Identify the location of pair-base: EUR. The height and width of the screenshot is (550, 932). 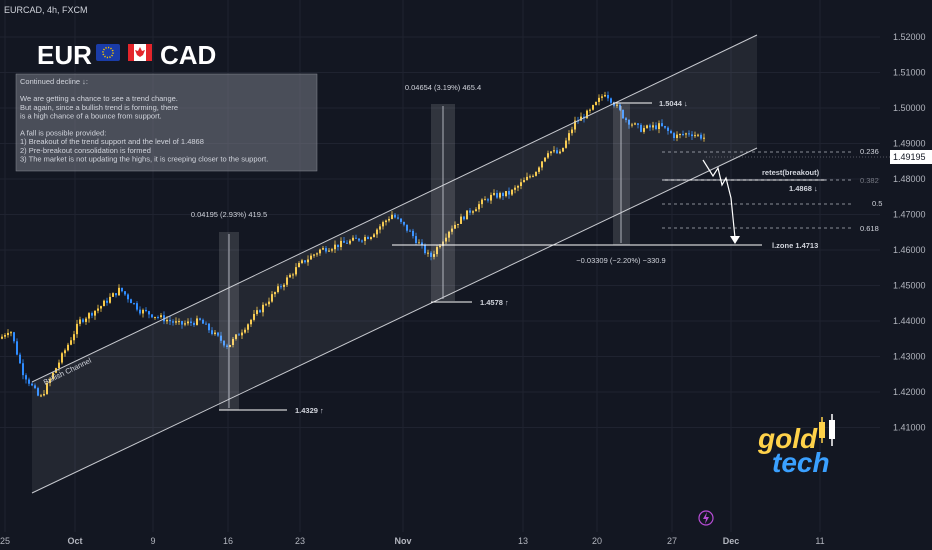
(64, 55).